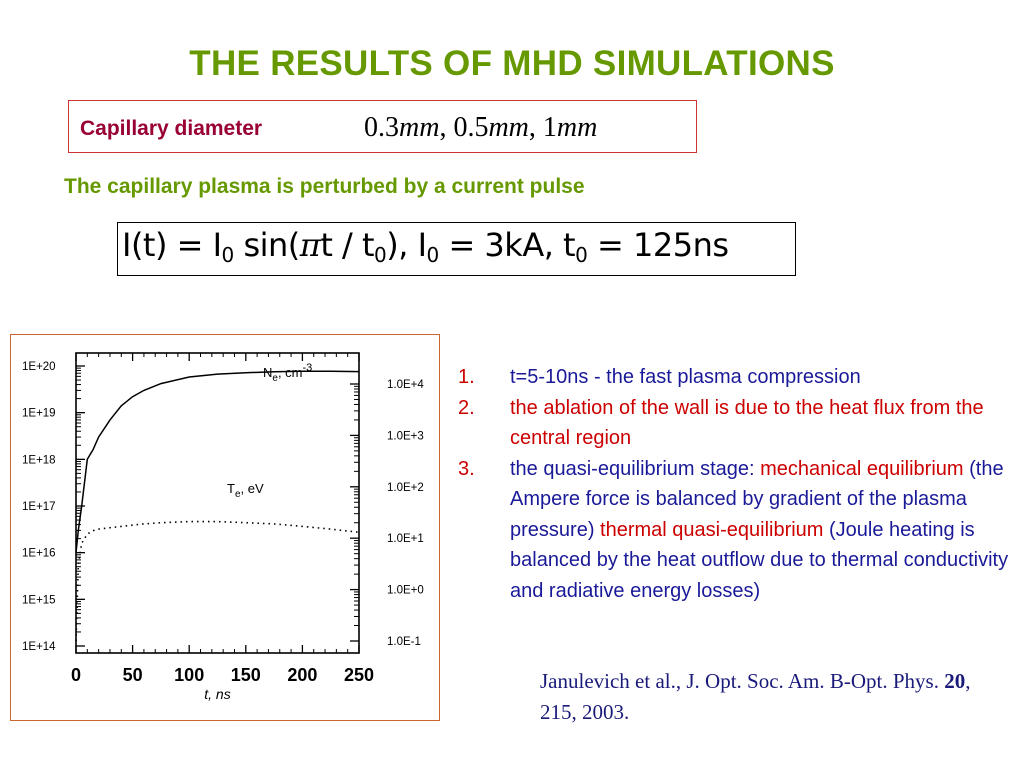 This screenshot has height=768, width=1024. I want to click on formula-box, so click(456, 249).